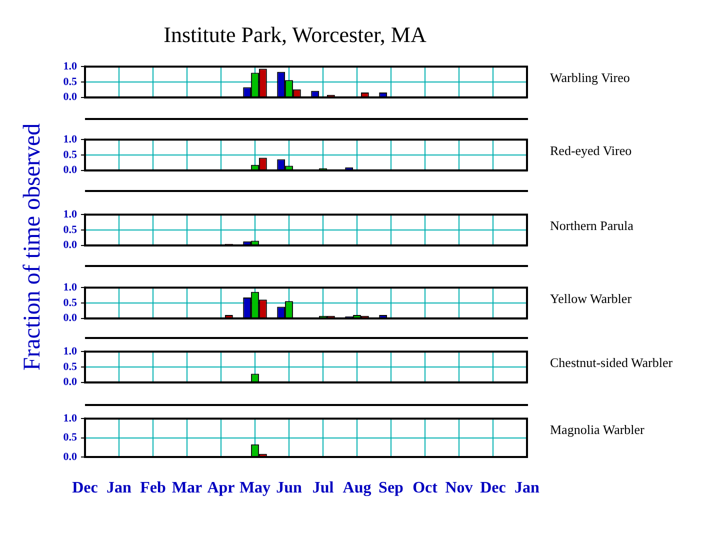 The height and width of the screenshot is (536, 704). Describe the element at coordinates (425, 488) in the screenshot. I see `x-tick-label: Oct` at that location.